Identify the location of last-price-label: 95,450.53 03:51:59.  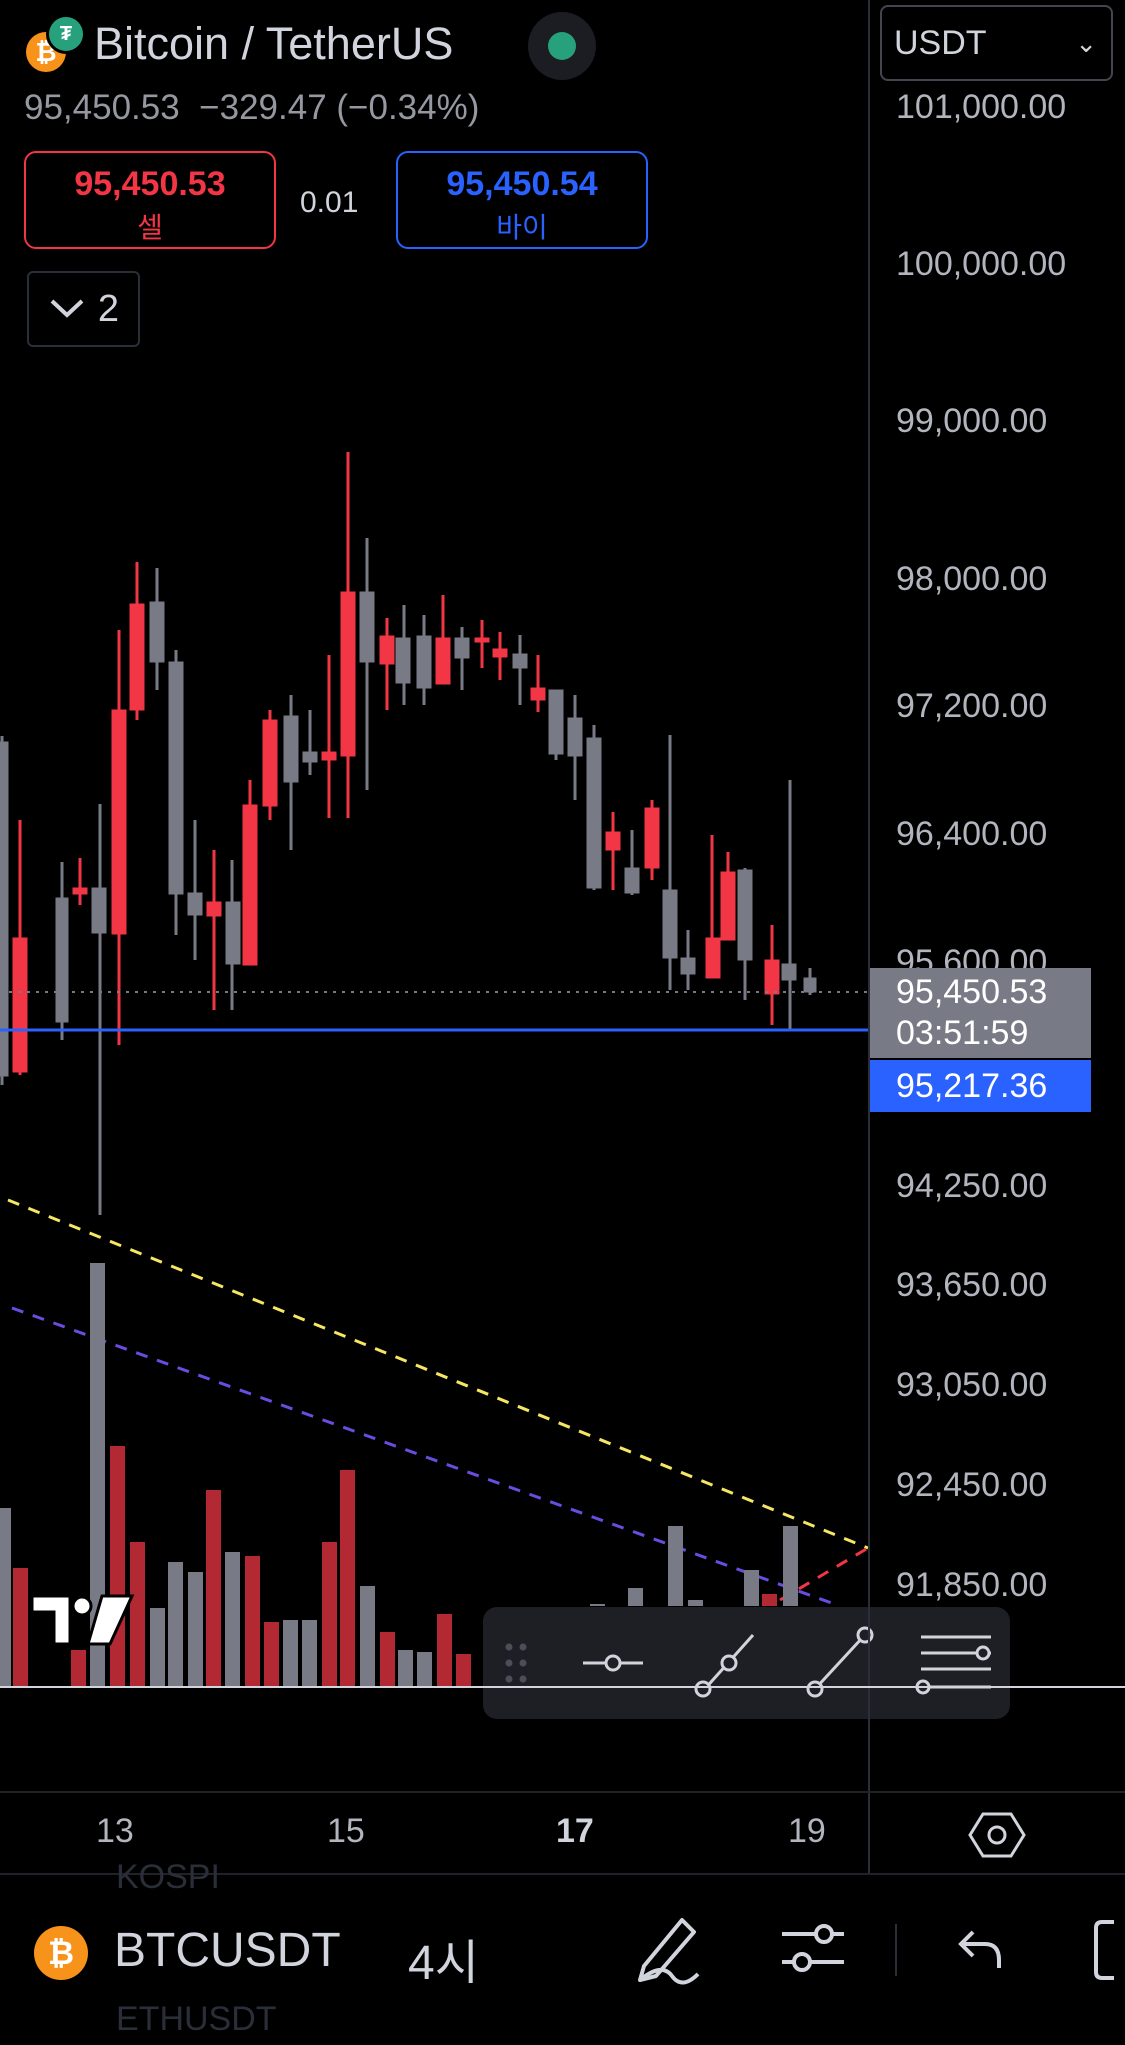
(980, 1013).